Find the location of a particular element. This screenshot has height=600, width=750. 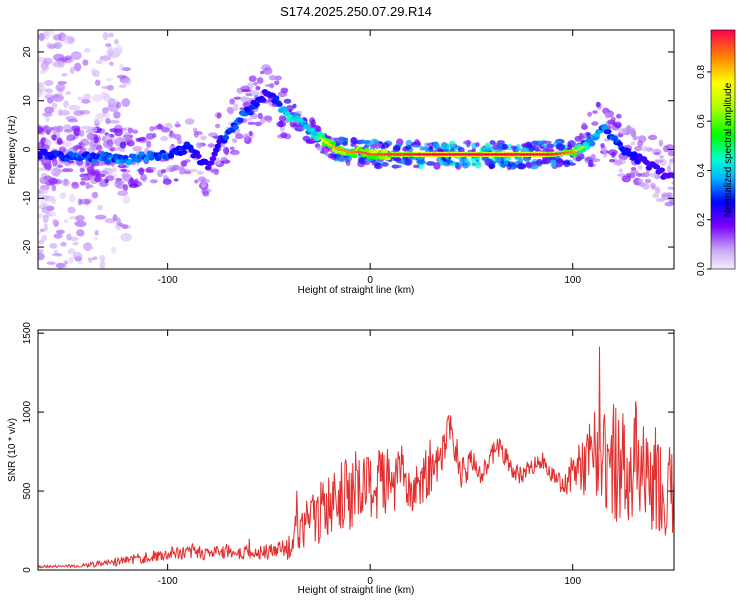

colorbar-tick-label: 0.4 is located at coordinates (701, 170).